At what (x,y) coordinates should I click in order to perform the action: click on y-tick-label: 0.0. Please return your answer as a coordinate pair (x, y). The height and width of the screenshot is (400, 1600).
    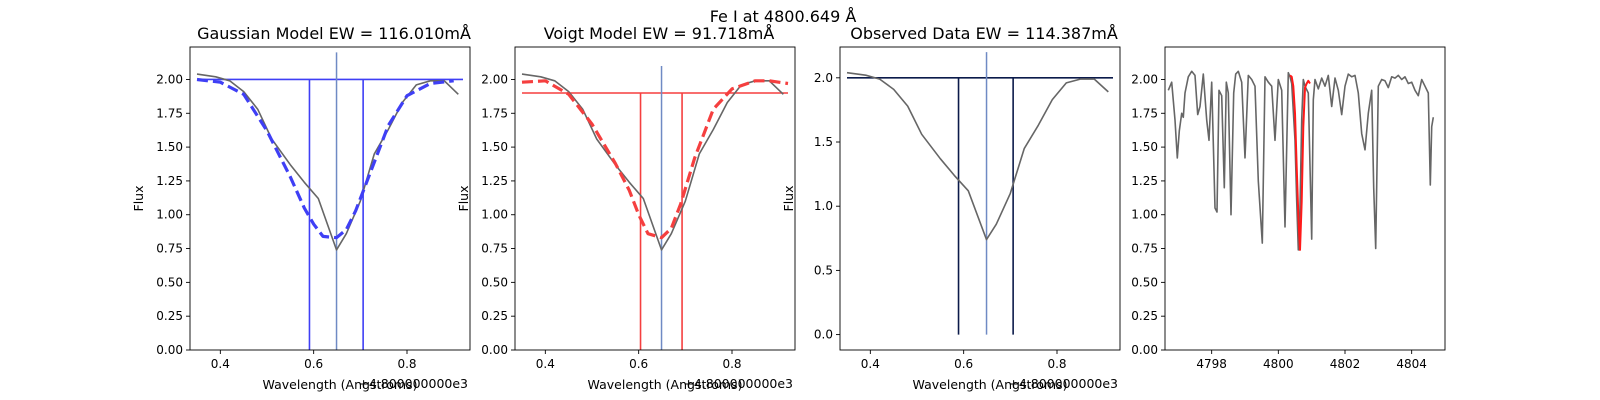
    Looking at the image, I should click on (823, 335).